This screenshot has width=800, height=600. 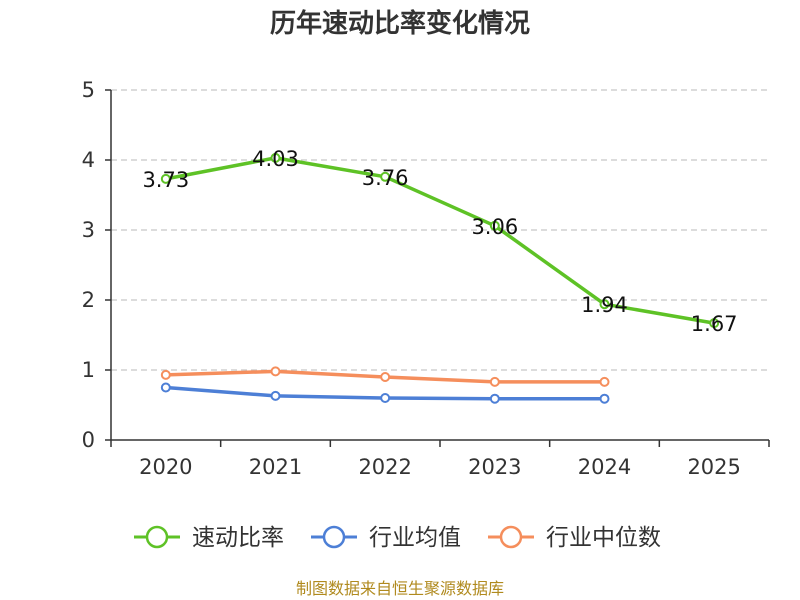 What do you see at coordinates (713, 467) in the screenshot?
I see `x-tick-label: 2025` at bounding box center [713, 467].